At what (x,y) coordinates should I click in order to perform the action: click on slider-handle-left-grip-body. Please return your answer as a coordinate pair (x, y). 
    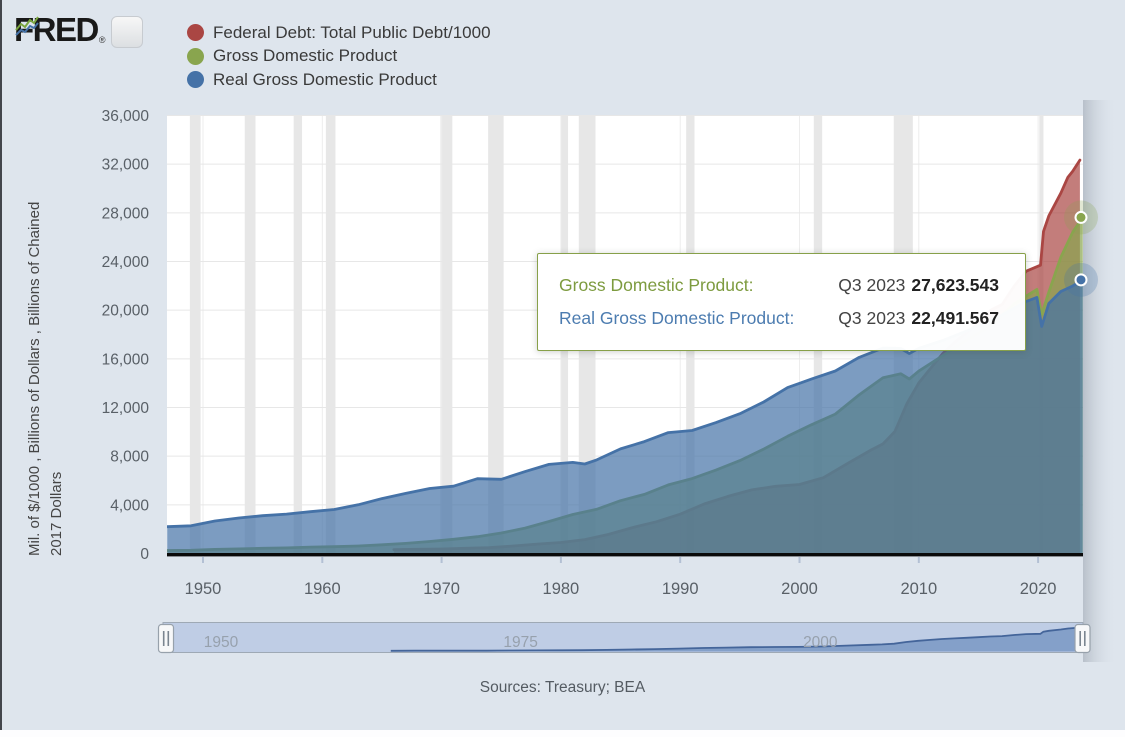
    Looking at the image, I should click on (166, 638).